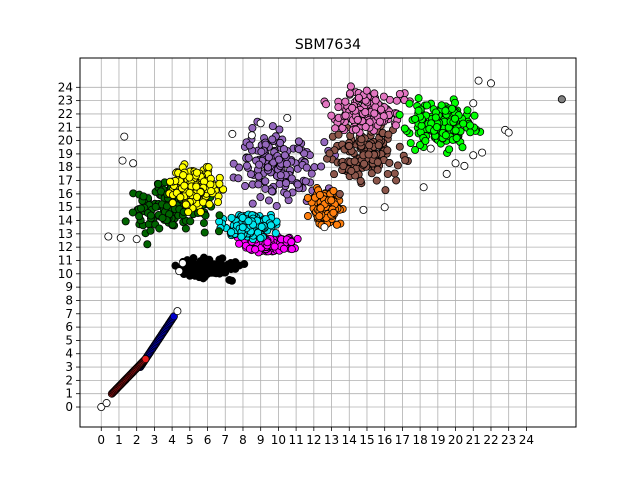 This screenshot has width=640, height=480. I want to click on x-tick-label: 3, so click(155, 440).